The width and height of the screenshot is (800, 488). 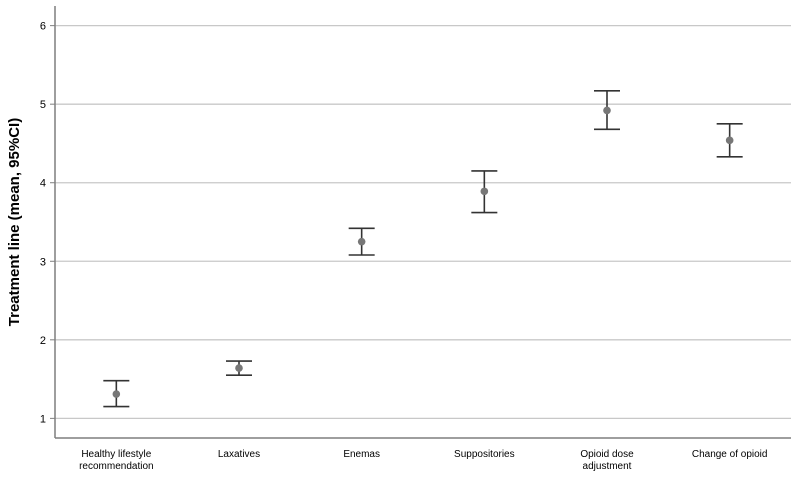 What do you see at coordinates (730, 454) in the screenshot?
I see `x-tick-label: Change of opioid` at bounding box center [730, 454].